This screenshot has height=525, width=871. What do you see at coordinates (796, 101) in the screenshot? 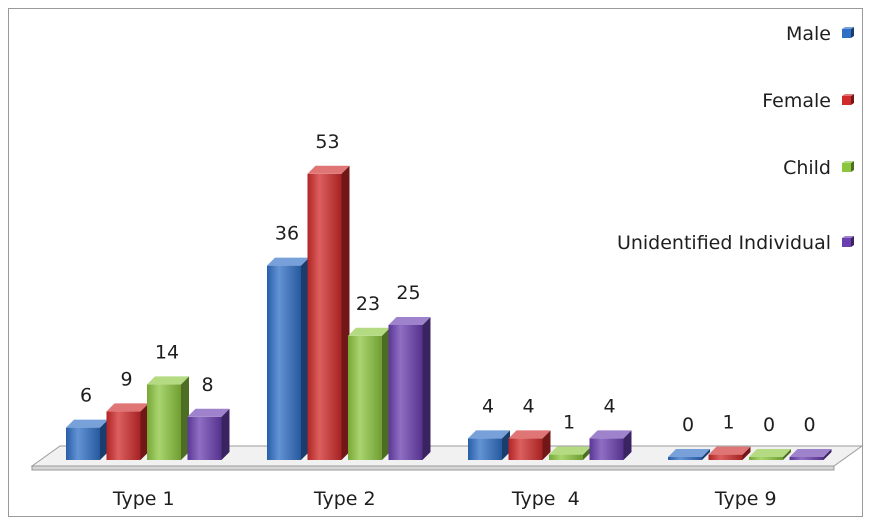
I see `legend-label: Female` at bounding box center [796, 101].